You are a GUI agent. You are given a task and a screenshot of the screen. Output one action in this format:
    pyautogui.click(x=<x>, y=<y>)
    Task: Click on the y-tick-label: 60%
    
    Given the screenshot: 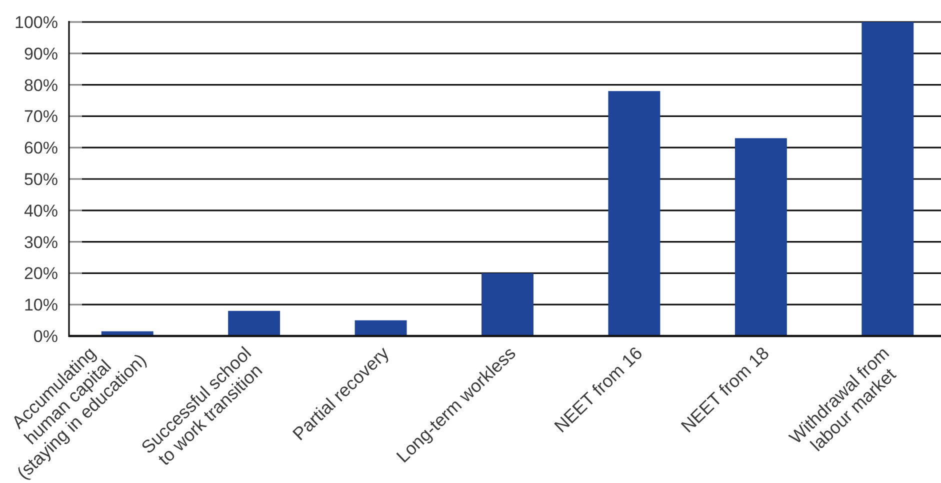 What is the action you would take?
    pyautogui.click(x=41, y=148)
    